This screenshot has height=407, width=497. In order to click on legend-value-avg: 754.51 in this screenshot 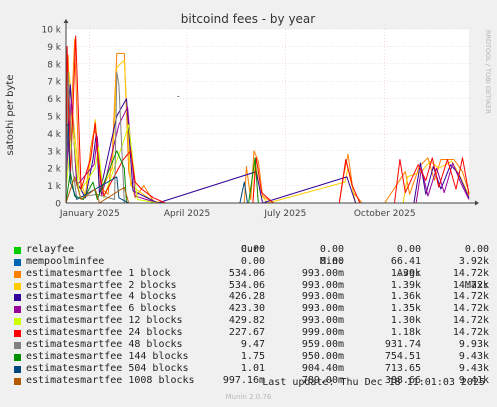, I will do `click(402, 356)`.